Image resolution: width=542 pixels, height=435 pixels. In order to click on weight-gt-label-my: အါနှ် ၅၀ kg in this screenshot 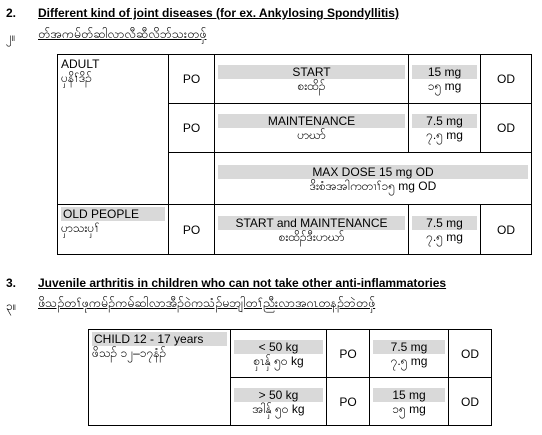, I will do `click(278, 408)`.